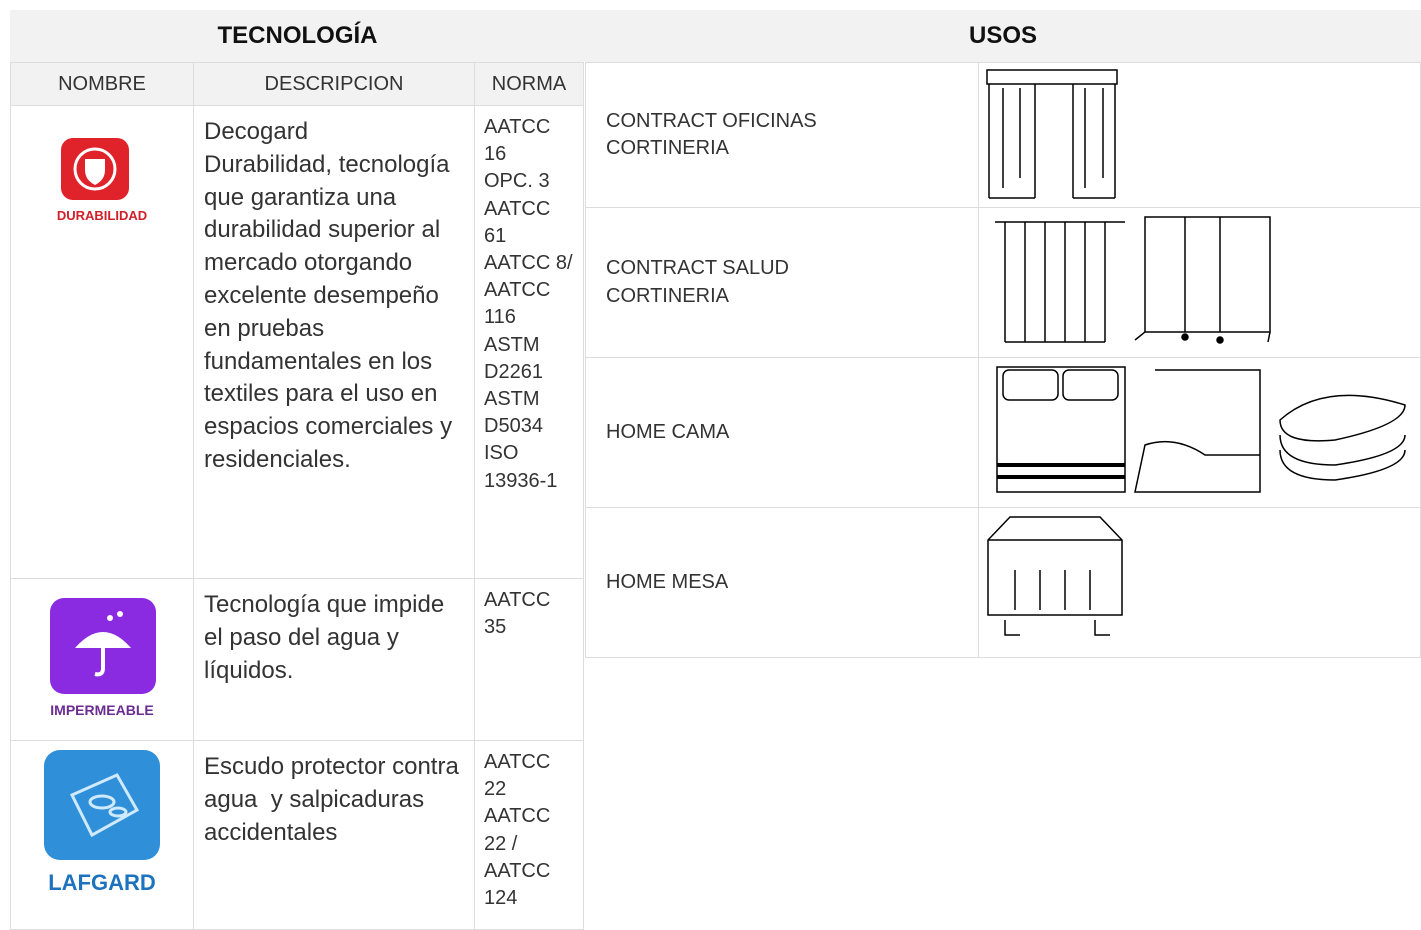 Image resolution: width=1421 pixels, height=930 pixels. What do you see at coordinates (697, 268) in the screenshot?
I see `text-line: CONTRACT SALUD` at bounding box center [697, 268].